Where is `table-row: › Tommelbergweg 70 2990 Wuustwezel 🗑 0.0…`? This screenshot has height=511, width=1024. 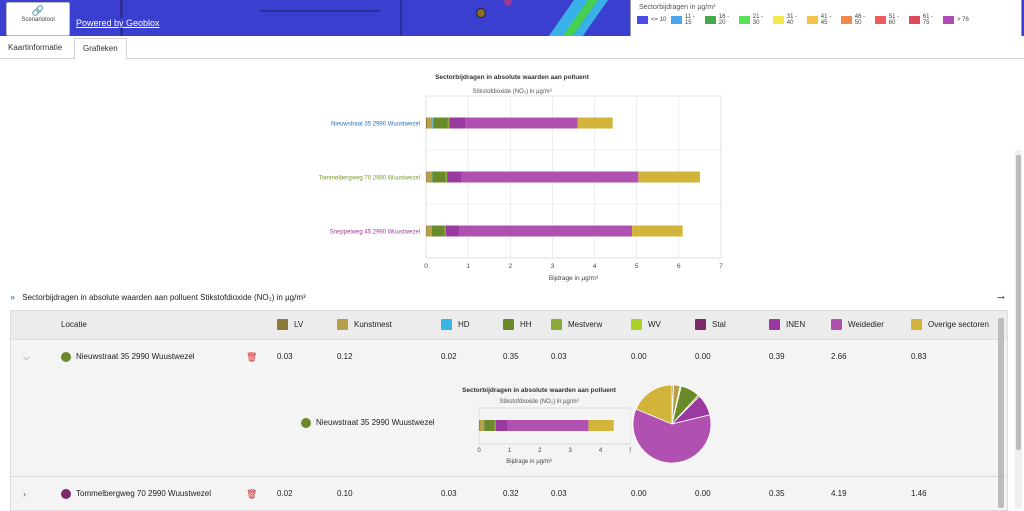
table-row: › Tommelbergweg 70 2990 Wuustwezel 🗑 0.0… is located at coordinates (509, 493).